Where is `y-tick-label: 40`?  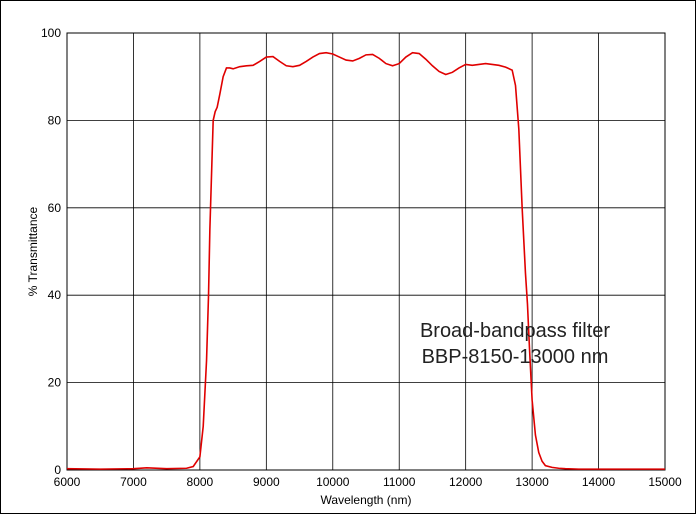 y-tick-label: 40 is located at coordinates (55, 295).